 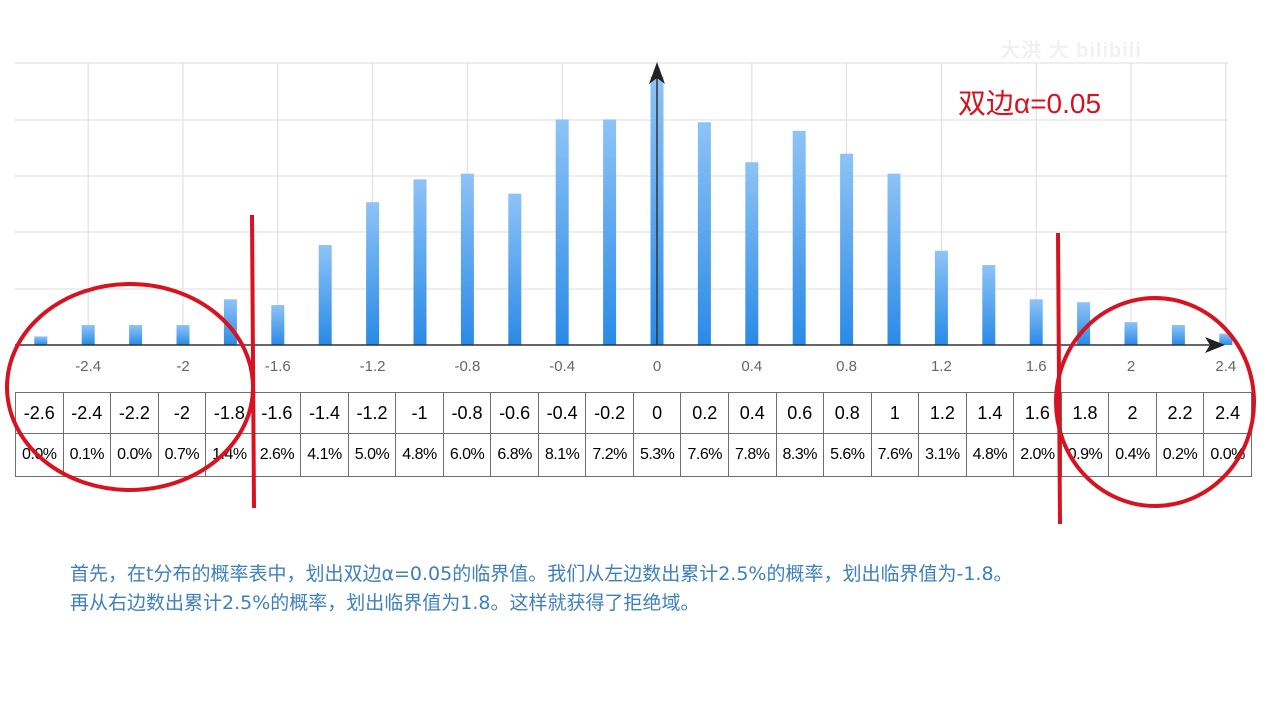 What do you see at coordinates (657, 73) in the screenshot?
I see `y-axis-arrow-icon` at bounding box center [657, 73].